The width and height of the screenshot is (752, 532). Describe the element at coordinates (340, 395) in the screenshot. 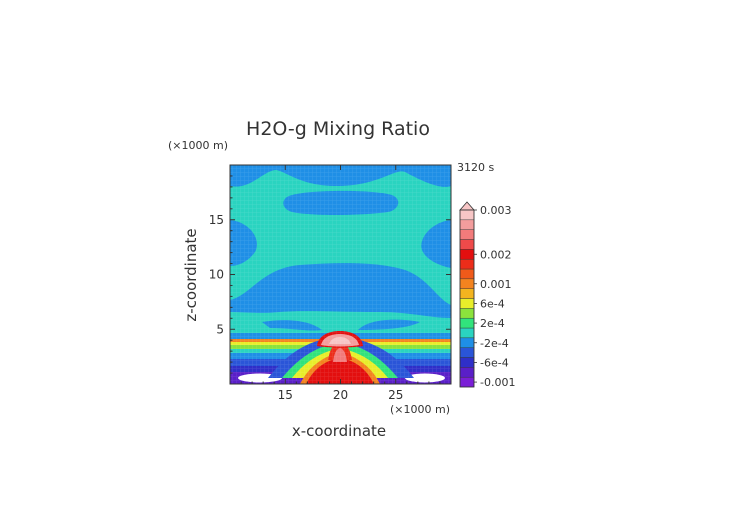

I see `x-tick-label: 20` at that location.